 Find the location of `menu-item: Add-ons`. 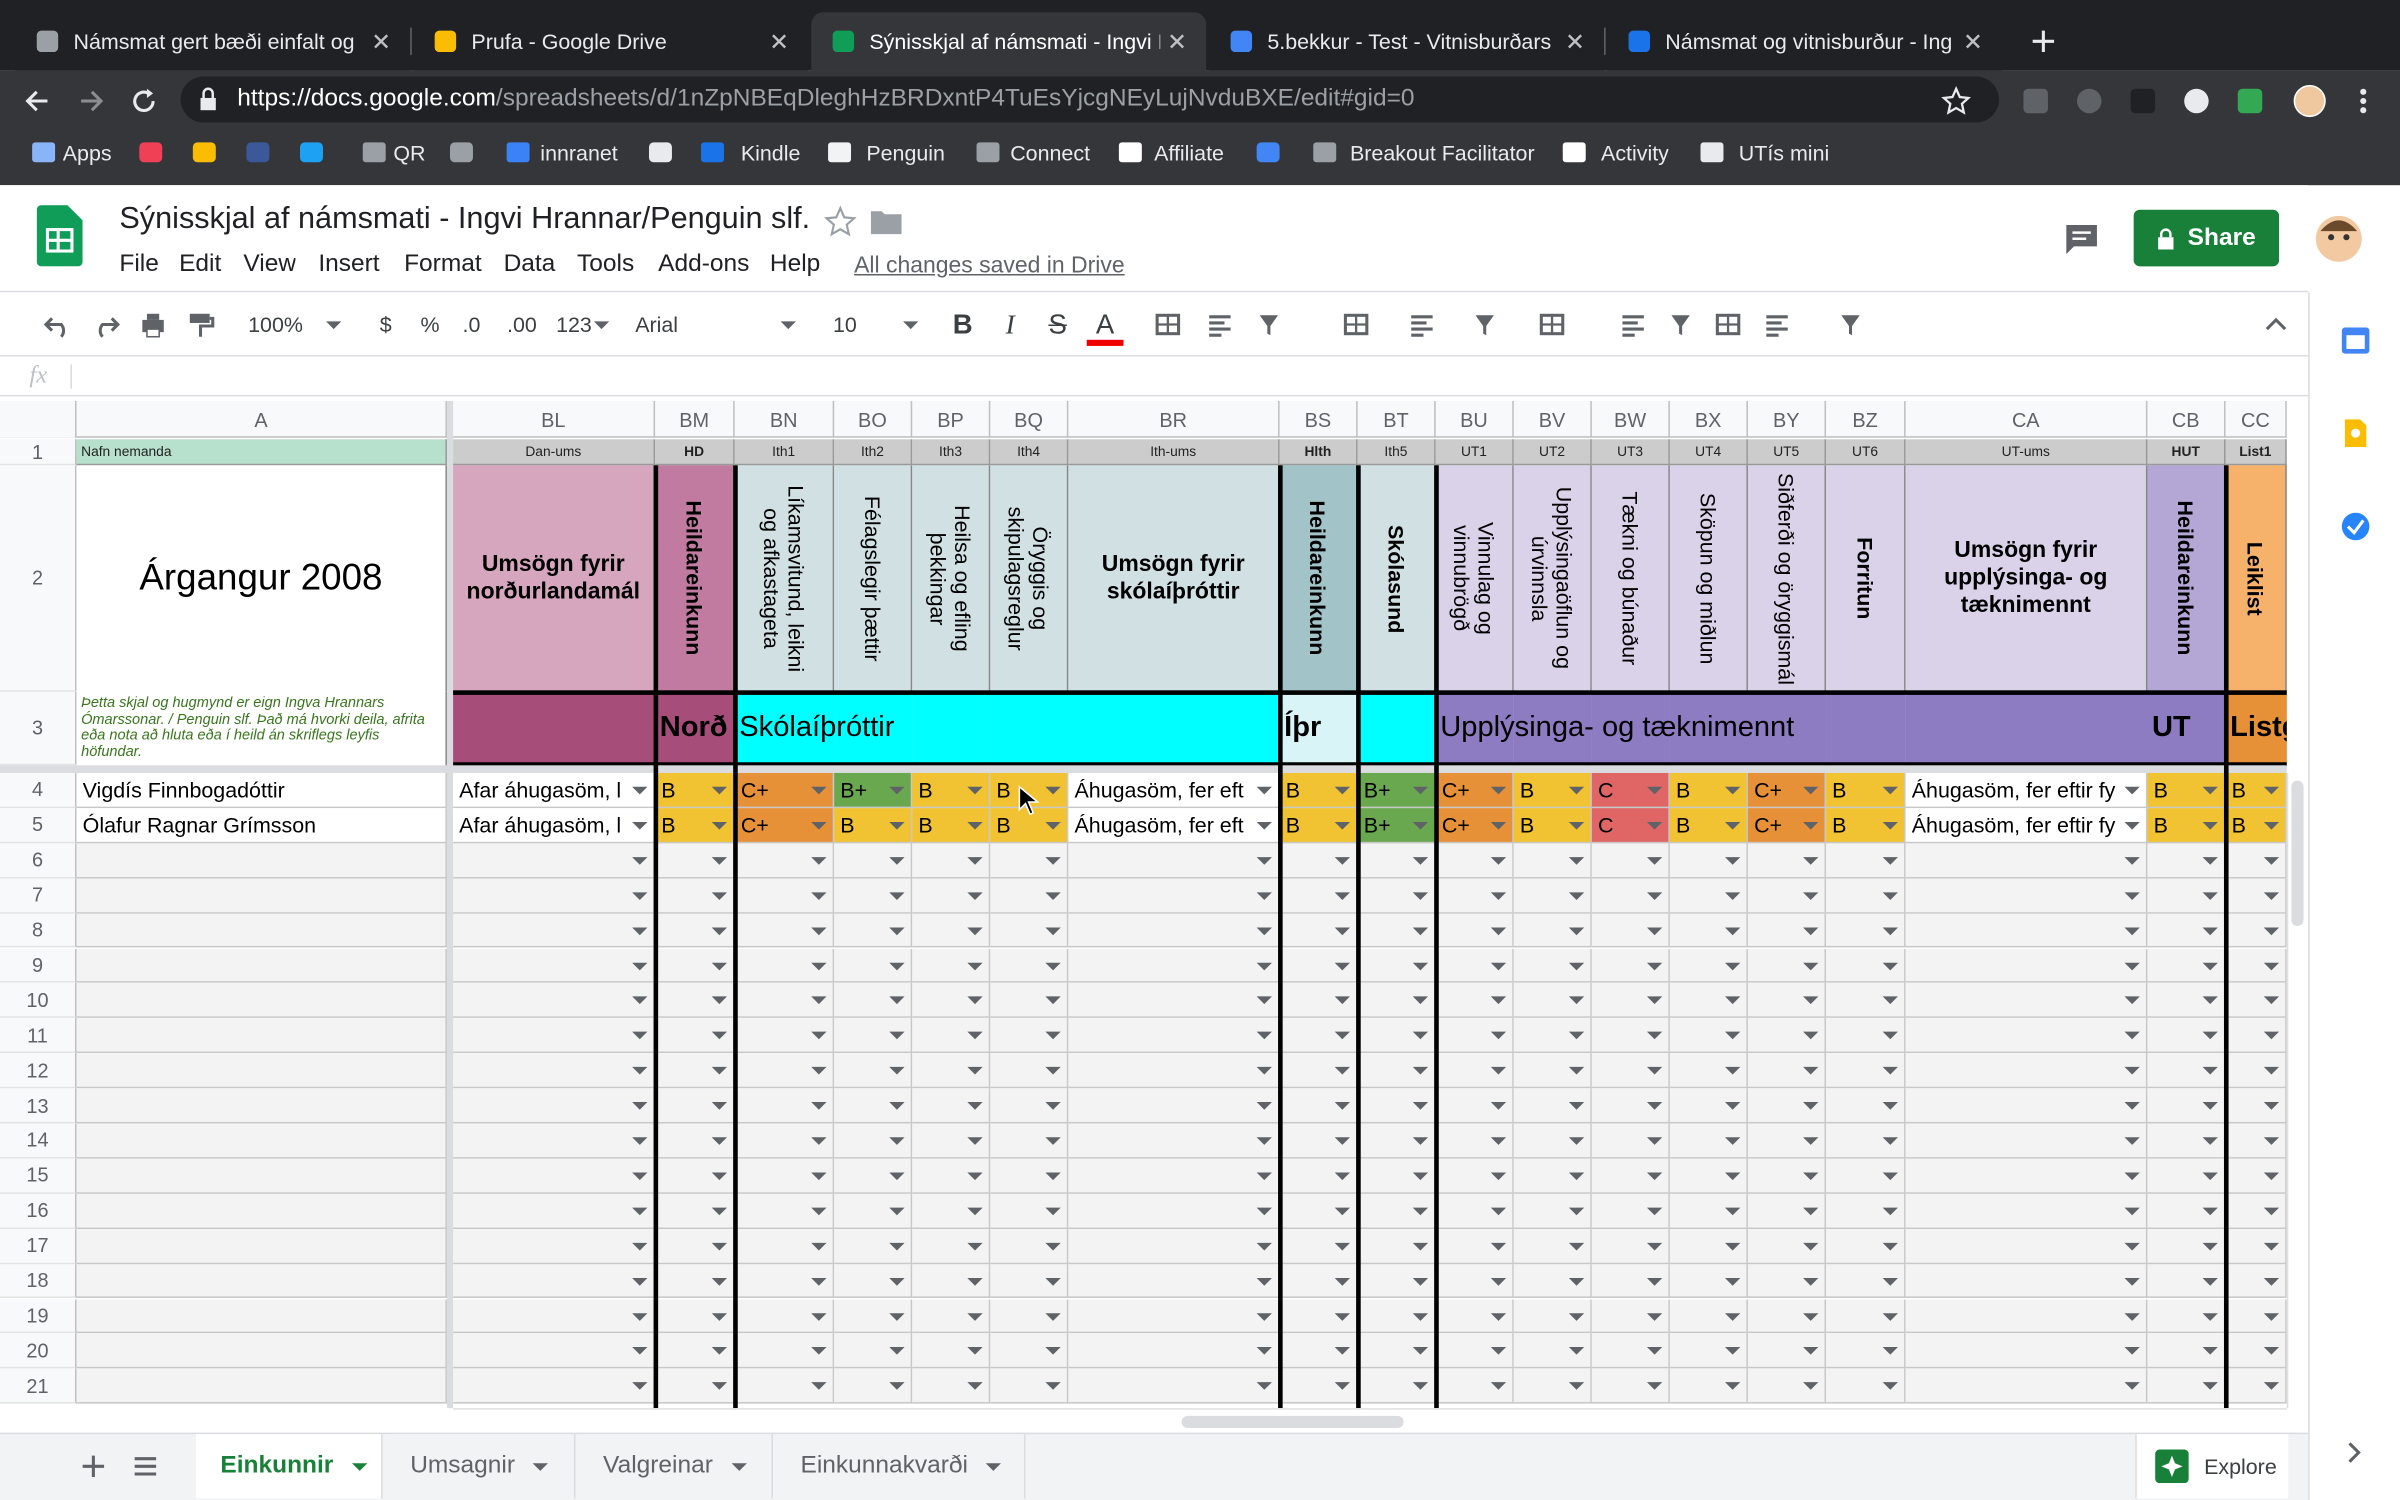

menu-item: Add-ons is located at coordinates (704, 264).